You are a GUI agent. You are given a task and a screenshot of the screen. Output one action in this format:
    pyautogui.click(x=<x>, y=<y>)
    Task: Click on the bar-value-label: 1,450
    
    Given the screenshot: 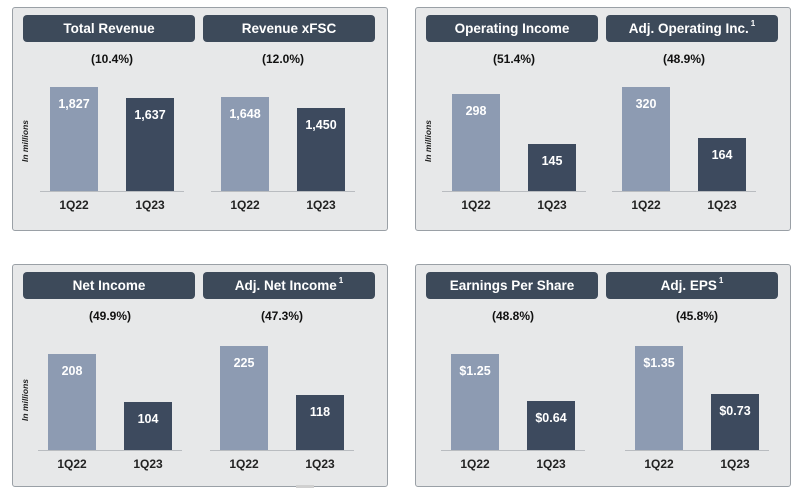 What is the action you would take?
    pyautogui.click(x=321, y=125)
    